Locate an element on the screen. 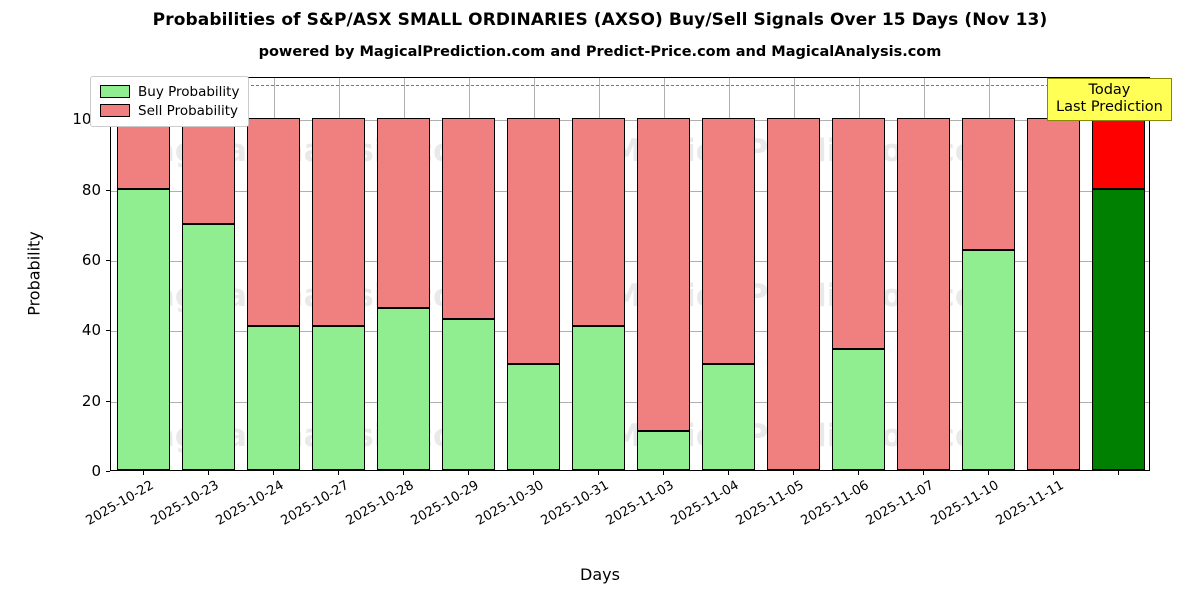 The image size is (1200, 600). bar-today is located at coordinates (1118, 274).